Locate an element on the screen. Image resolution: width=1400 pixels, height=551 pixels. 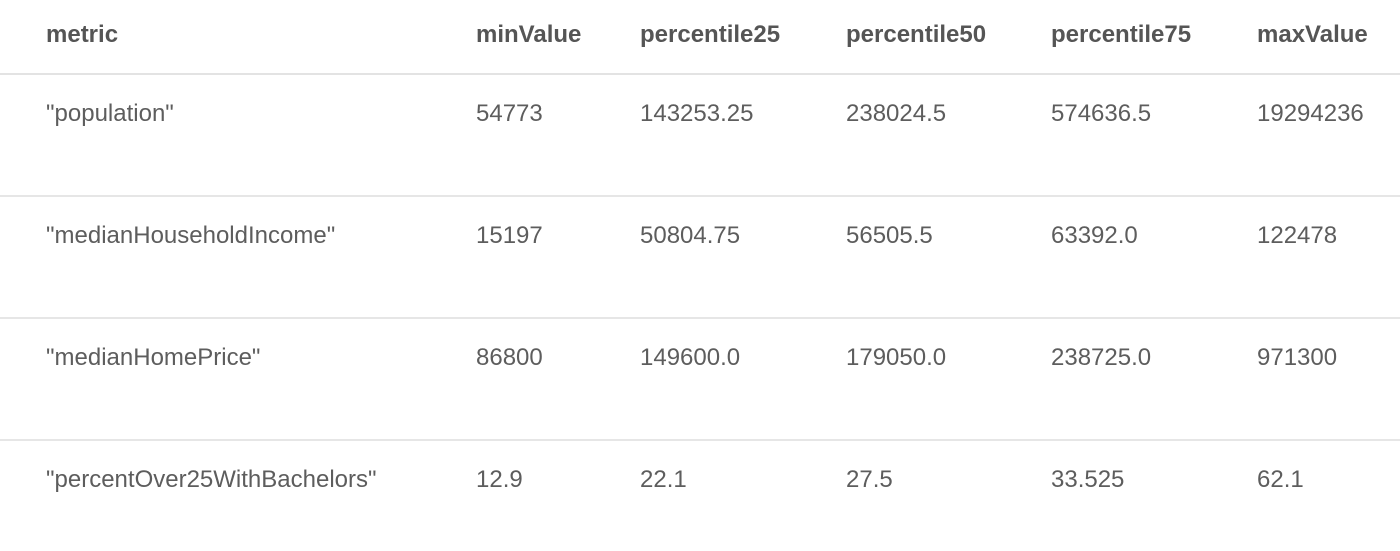
table-cell-minvalue: 54773 is located at coordinates (509, 113).